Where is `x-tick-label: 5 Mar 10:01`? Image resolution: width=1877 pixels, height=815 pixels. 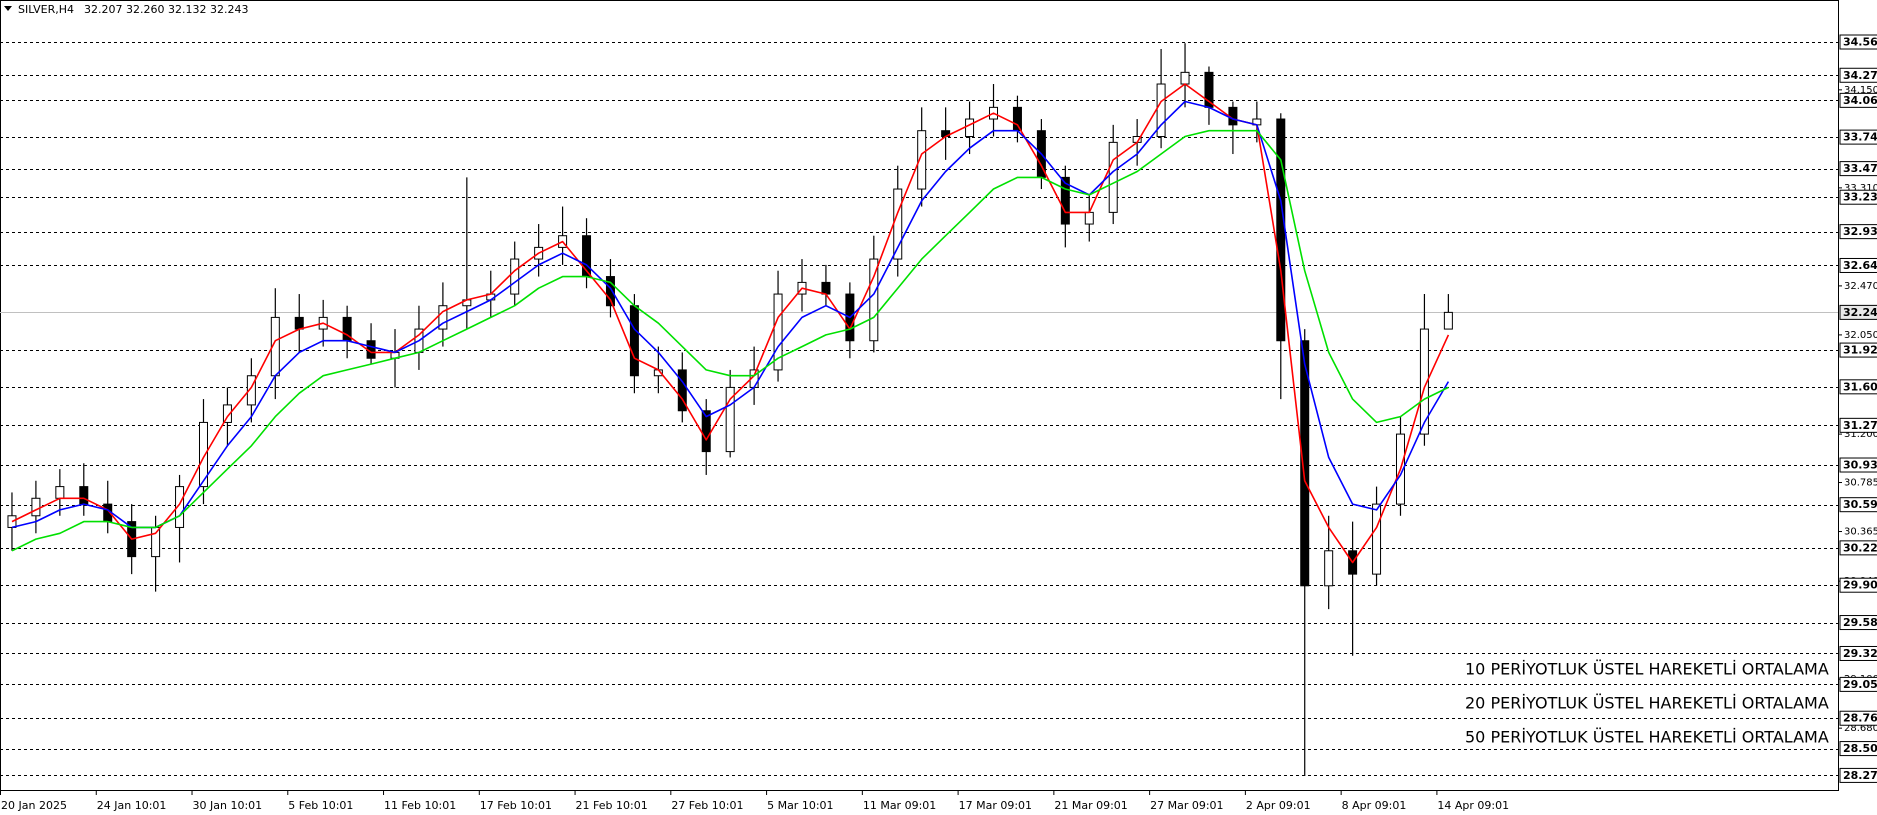 x-tick-label: 5 Mar 10:01 is located at coordinates (800, 805).